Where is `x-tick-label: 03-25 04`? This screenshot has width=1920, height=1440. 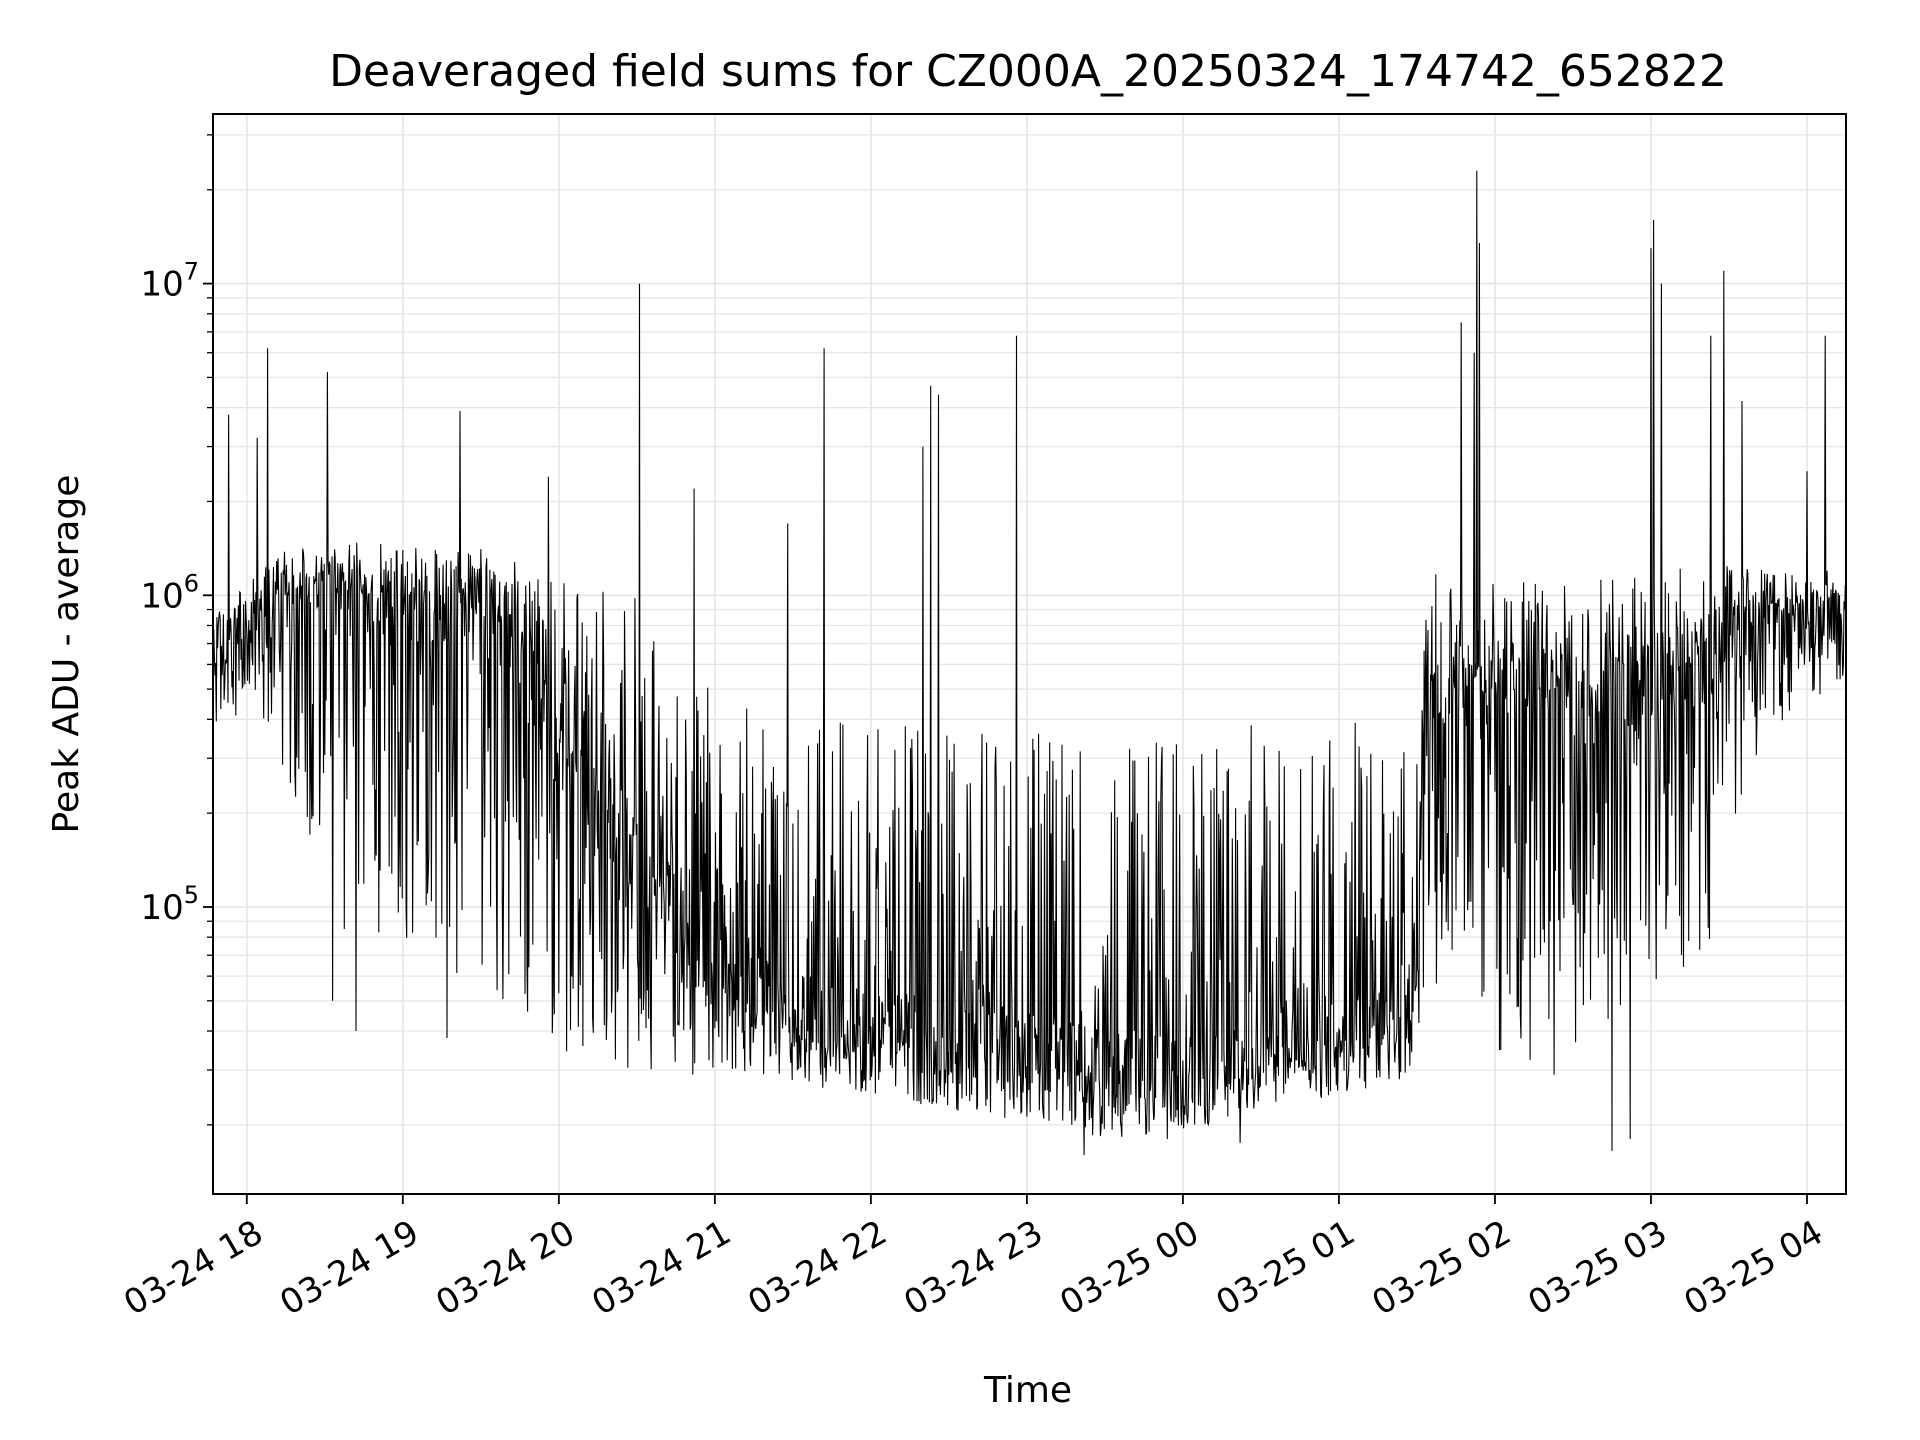
x-tick-label: 03-25 04 is located at coordinates (1754, 1268).